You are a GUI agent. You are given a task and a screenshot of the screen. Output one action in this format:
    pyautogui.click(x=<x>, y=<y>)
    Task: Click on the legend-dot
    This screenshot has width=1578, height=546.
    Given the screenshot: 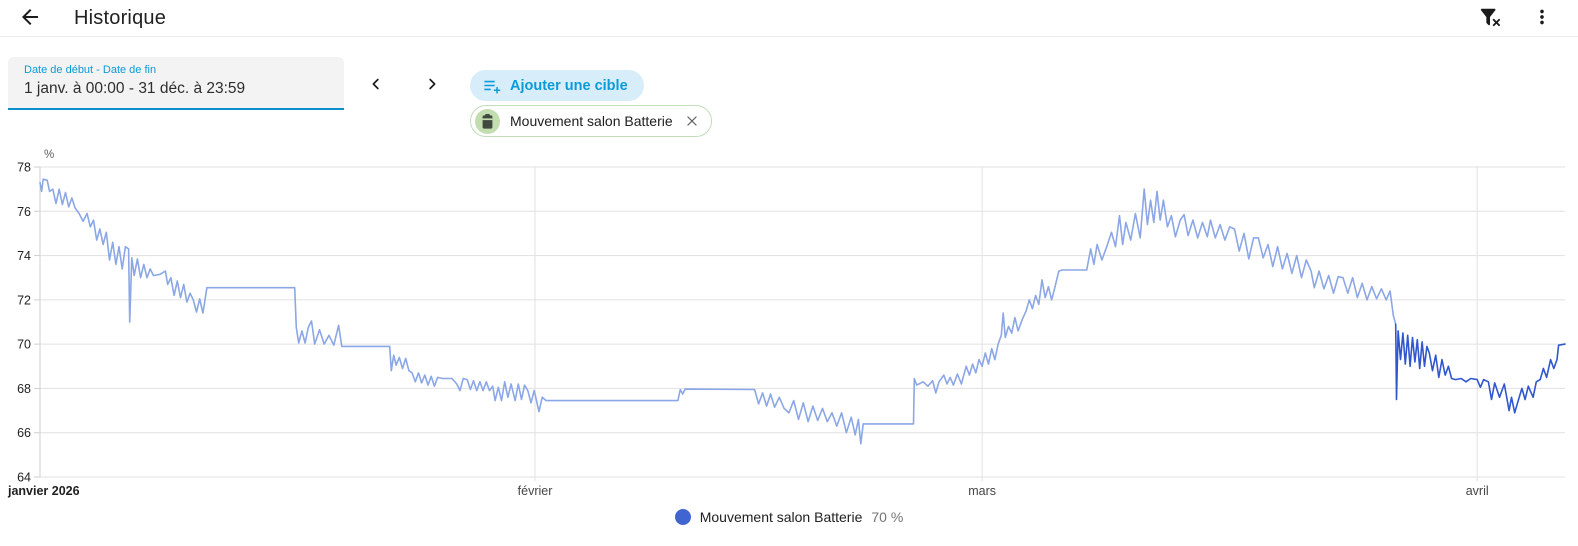 What is the action you would take?
    pyautogui.click(x=682, y=517)
    